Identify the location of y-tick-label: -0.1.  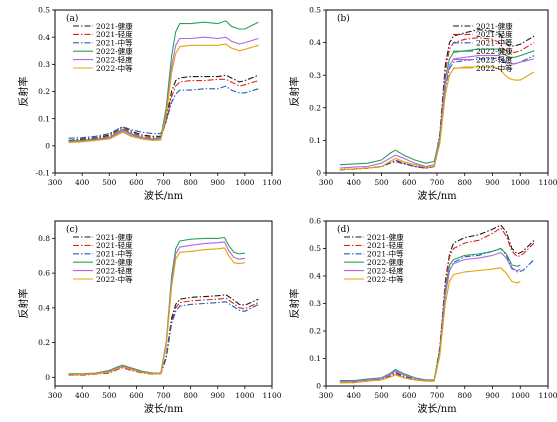
(43, 173).